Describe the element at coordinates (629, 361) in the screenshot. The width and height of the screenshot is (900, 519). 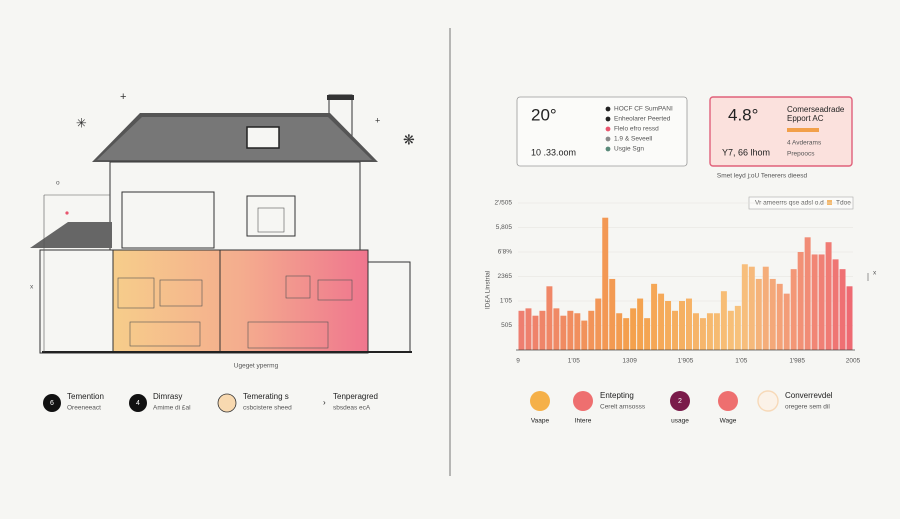
I see `x-tick-label: 1309` at that location.